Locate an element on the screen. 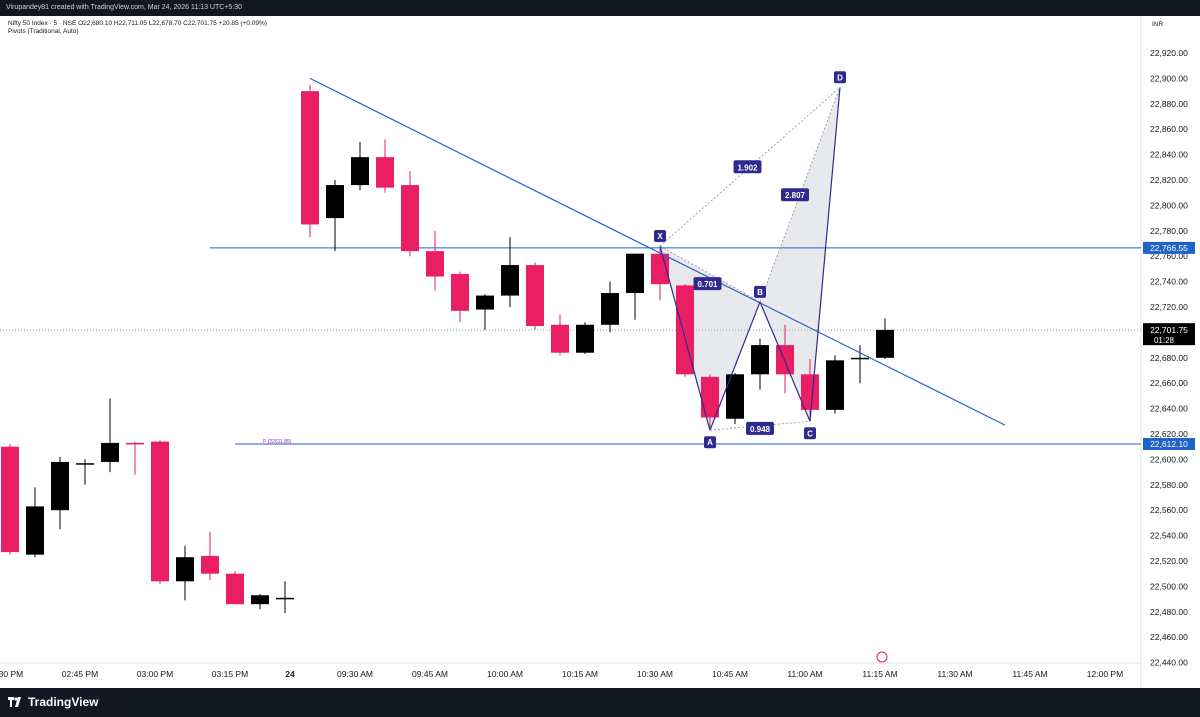  current-price-label: 22,701.75 is located at coordinates (1169, 330).